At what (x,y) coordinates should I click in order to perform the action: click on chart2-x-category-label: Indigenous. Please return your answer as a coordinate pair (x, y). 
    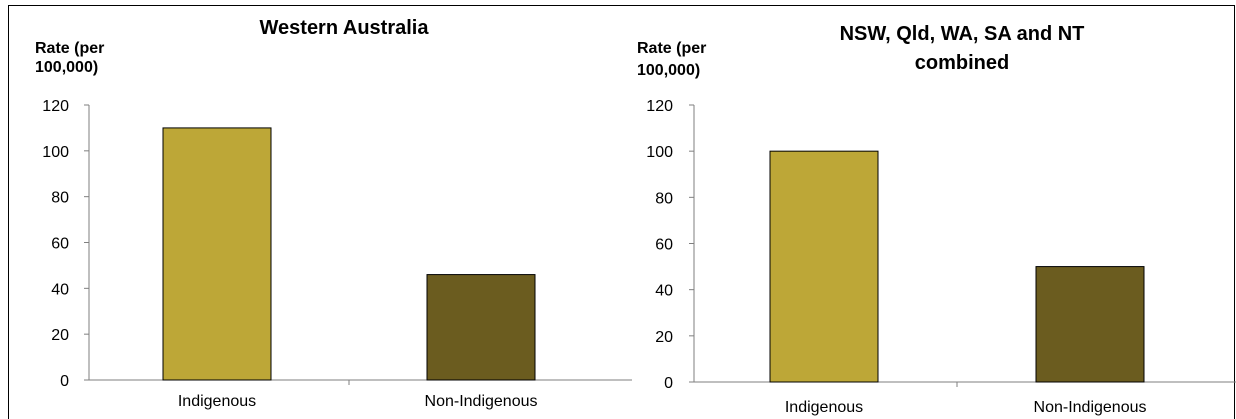
    Looking at the image, I should click on (824, 407).